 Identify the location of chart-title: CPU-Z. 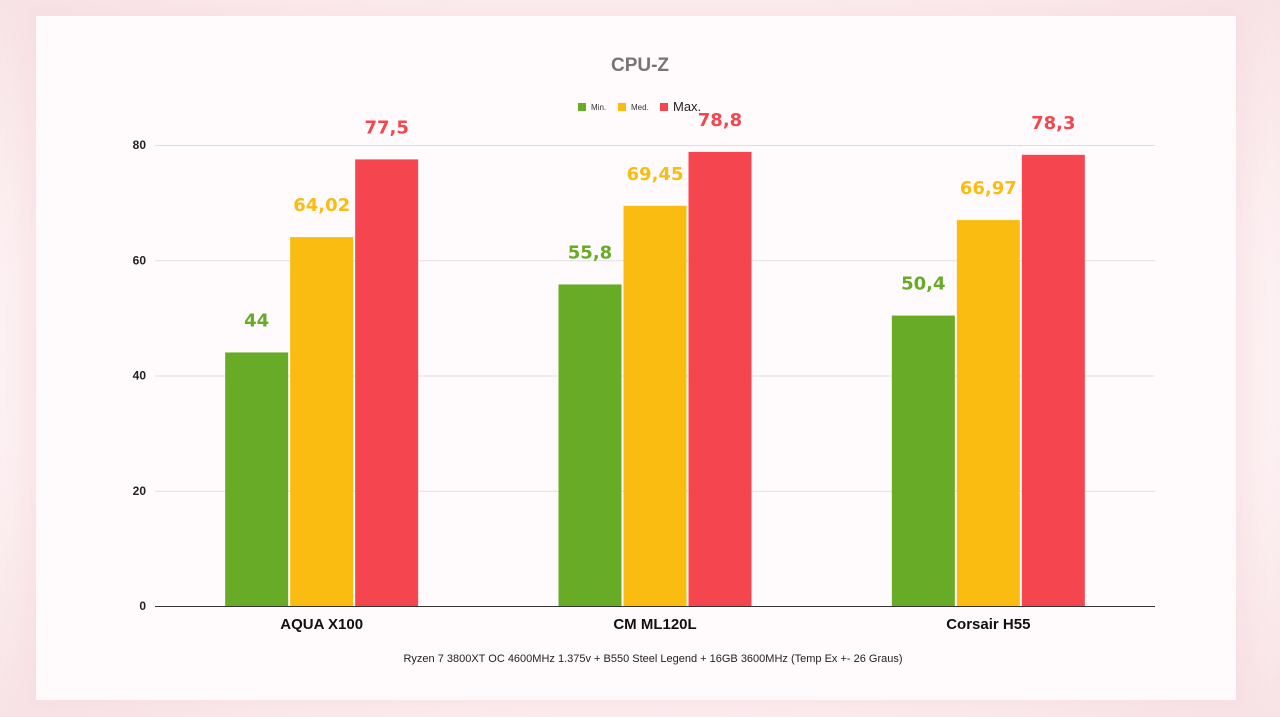
(640, 65).